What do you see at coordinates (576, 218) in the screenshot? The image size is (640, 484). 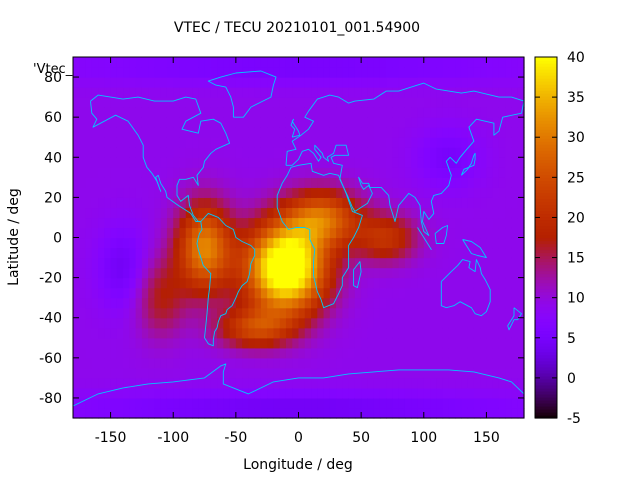 I see `colorbar-tick-label: 20` at bounding box center [576, 218].